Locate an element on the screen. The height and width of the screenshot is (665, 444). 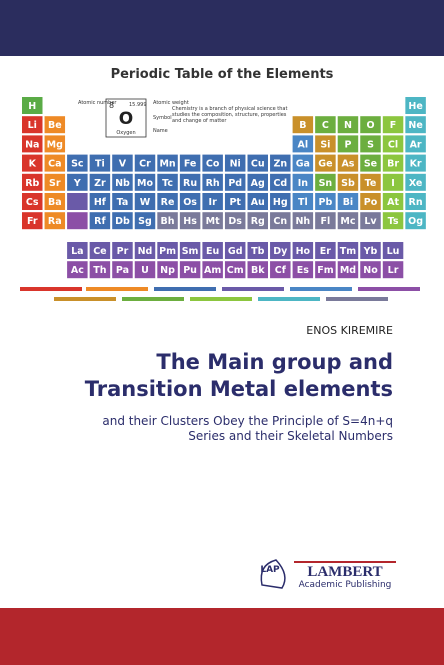
element-symbol: Bi is located at coordinates (348, 202).